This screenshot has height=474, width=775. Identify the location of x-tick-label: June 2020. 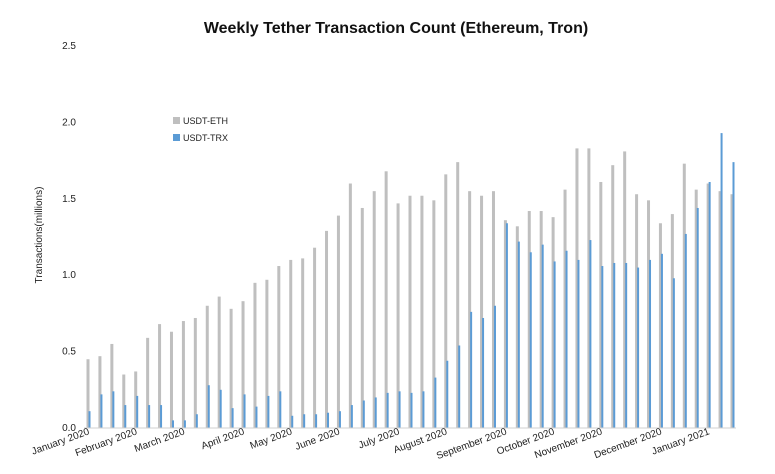
(318, 439).